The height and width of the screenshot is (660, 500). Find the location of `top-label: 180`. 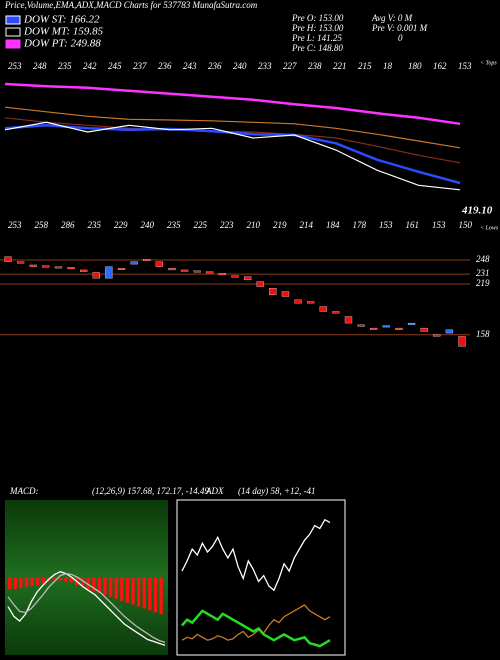

top-label: 180 is located at coordinates (415, 66).